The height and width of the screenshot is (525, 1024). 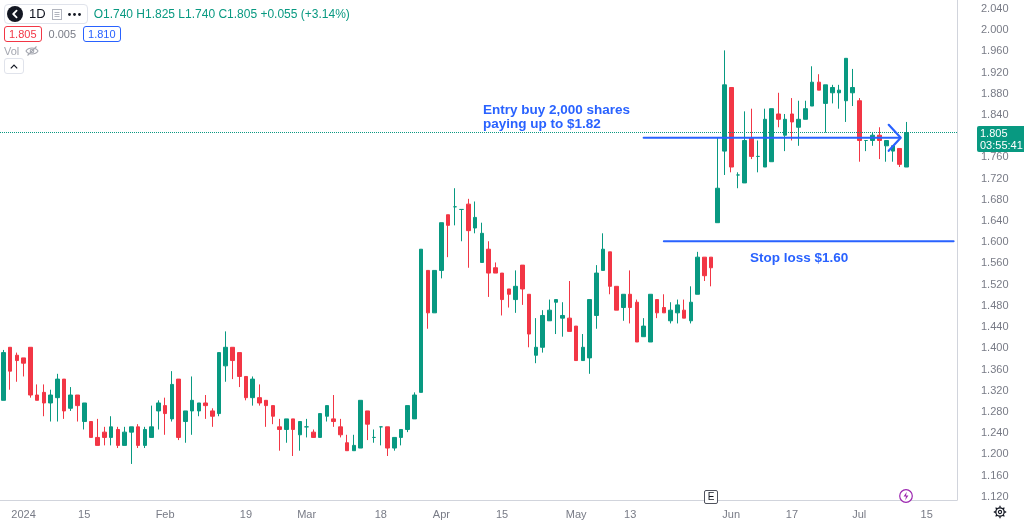 What do you see at coordinates (165, 513) in the screenshot?
I see `x-tick-label: Feb` at bounding box center [165, 513].